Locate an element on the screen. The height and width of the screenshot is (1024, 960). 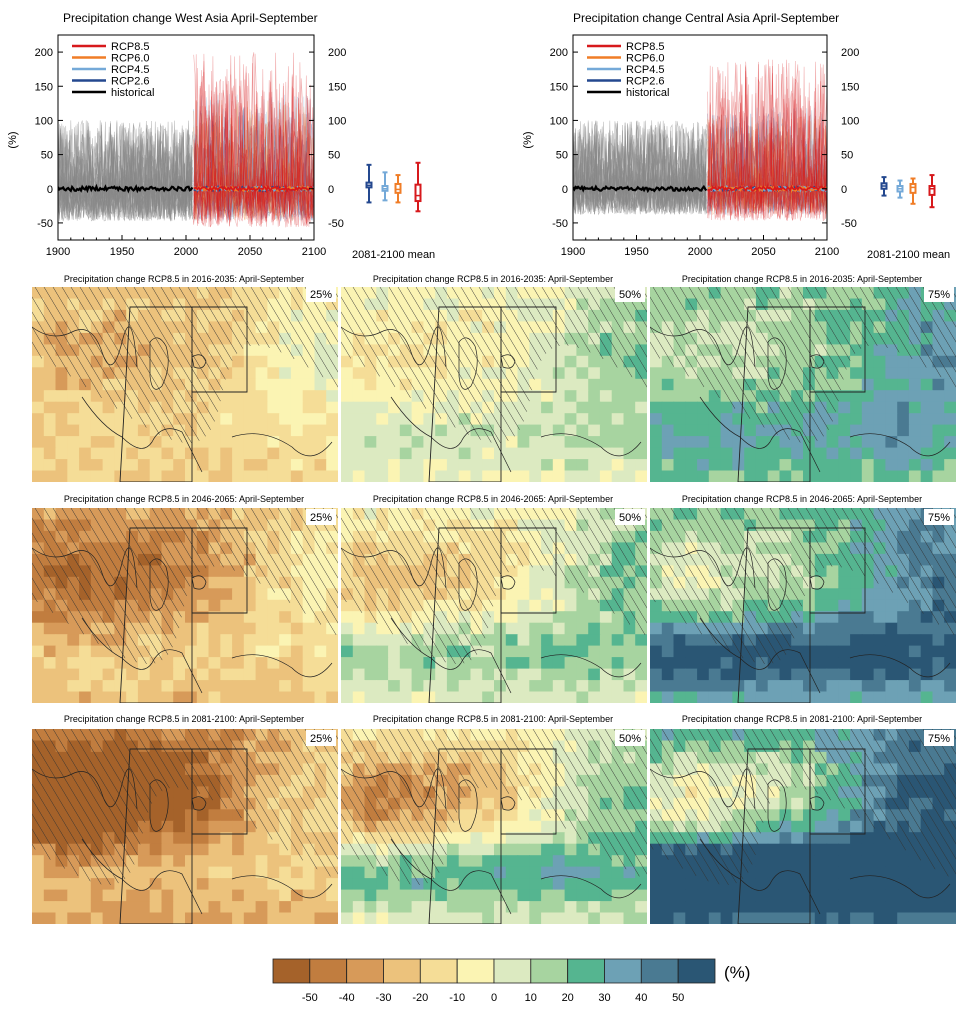
rcp60-member-line is located at coordinates (767, 165).